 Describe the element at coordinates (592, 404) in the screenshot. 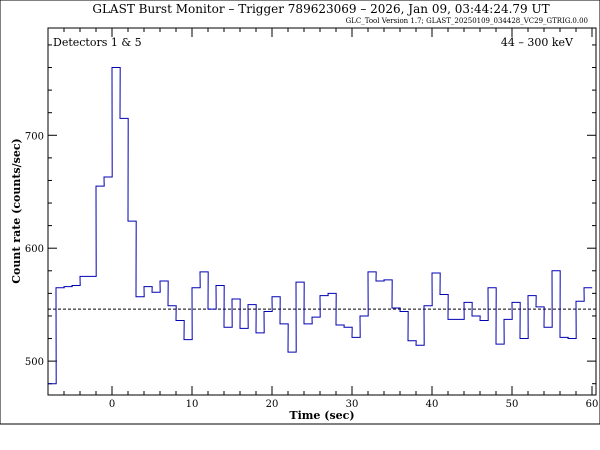

I see `x-tick-label: 60` at that location.